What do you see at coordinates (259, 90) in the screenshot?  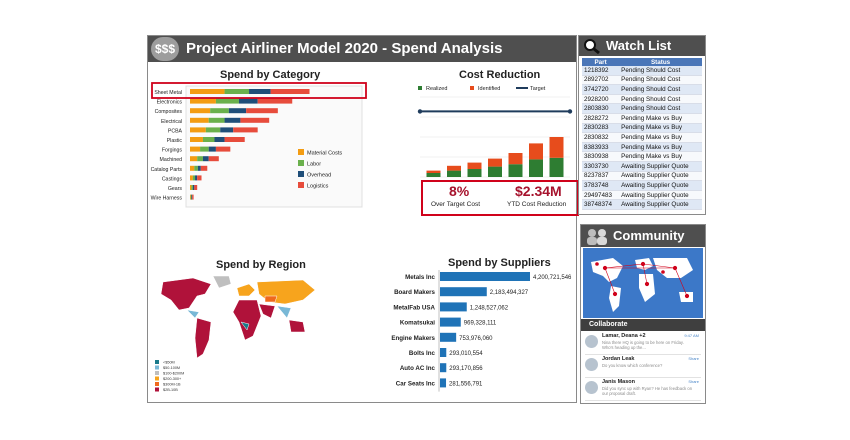 I see `highlight-box` at bounding box center [259, 90].